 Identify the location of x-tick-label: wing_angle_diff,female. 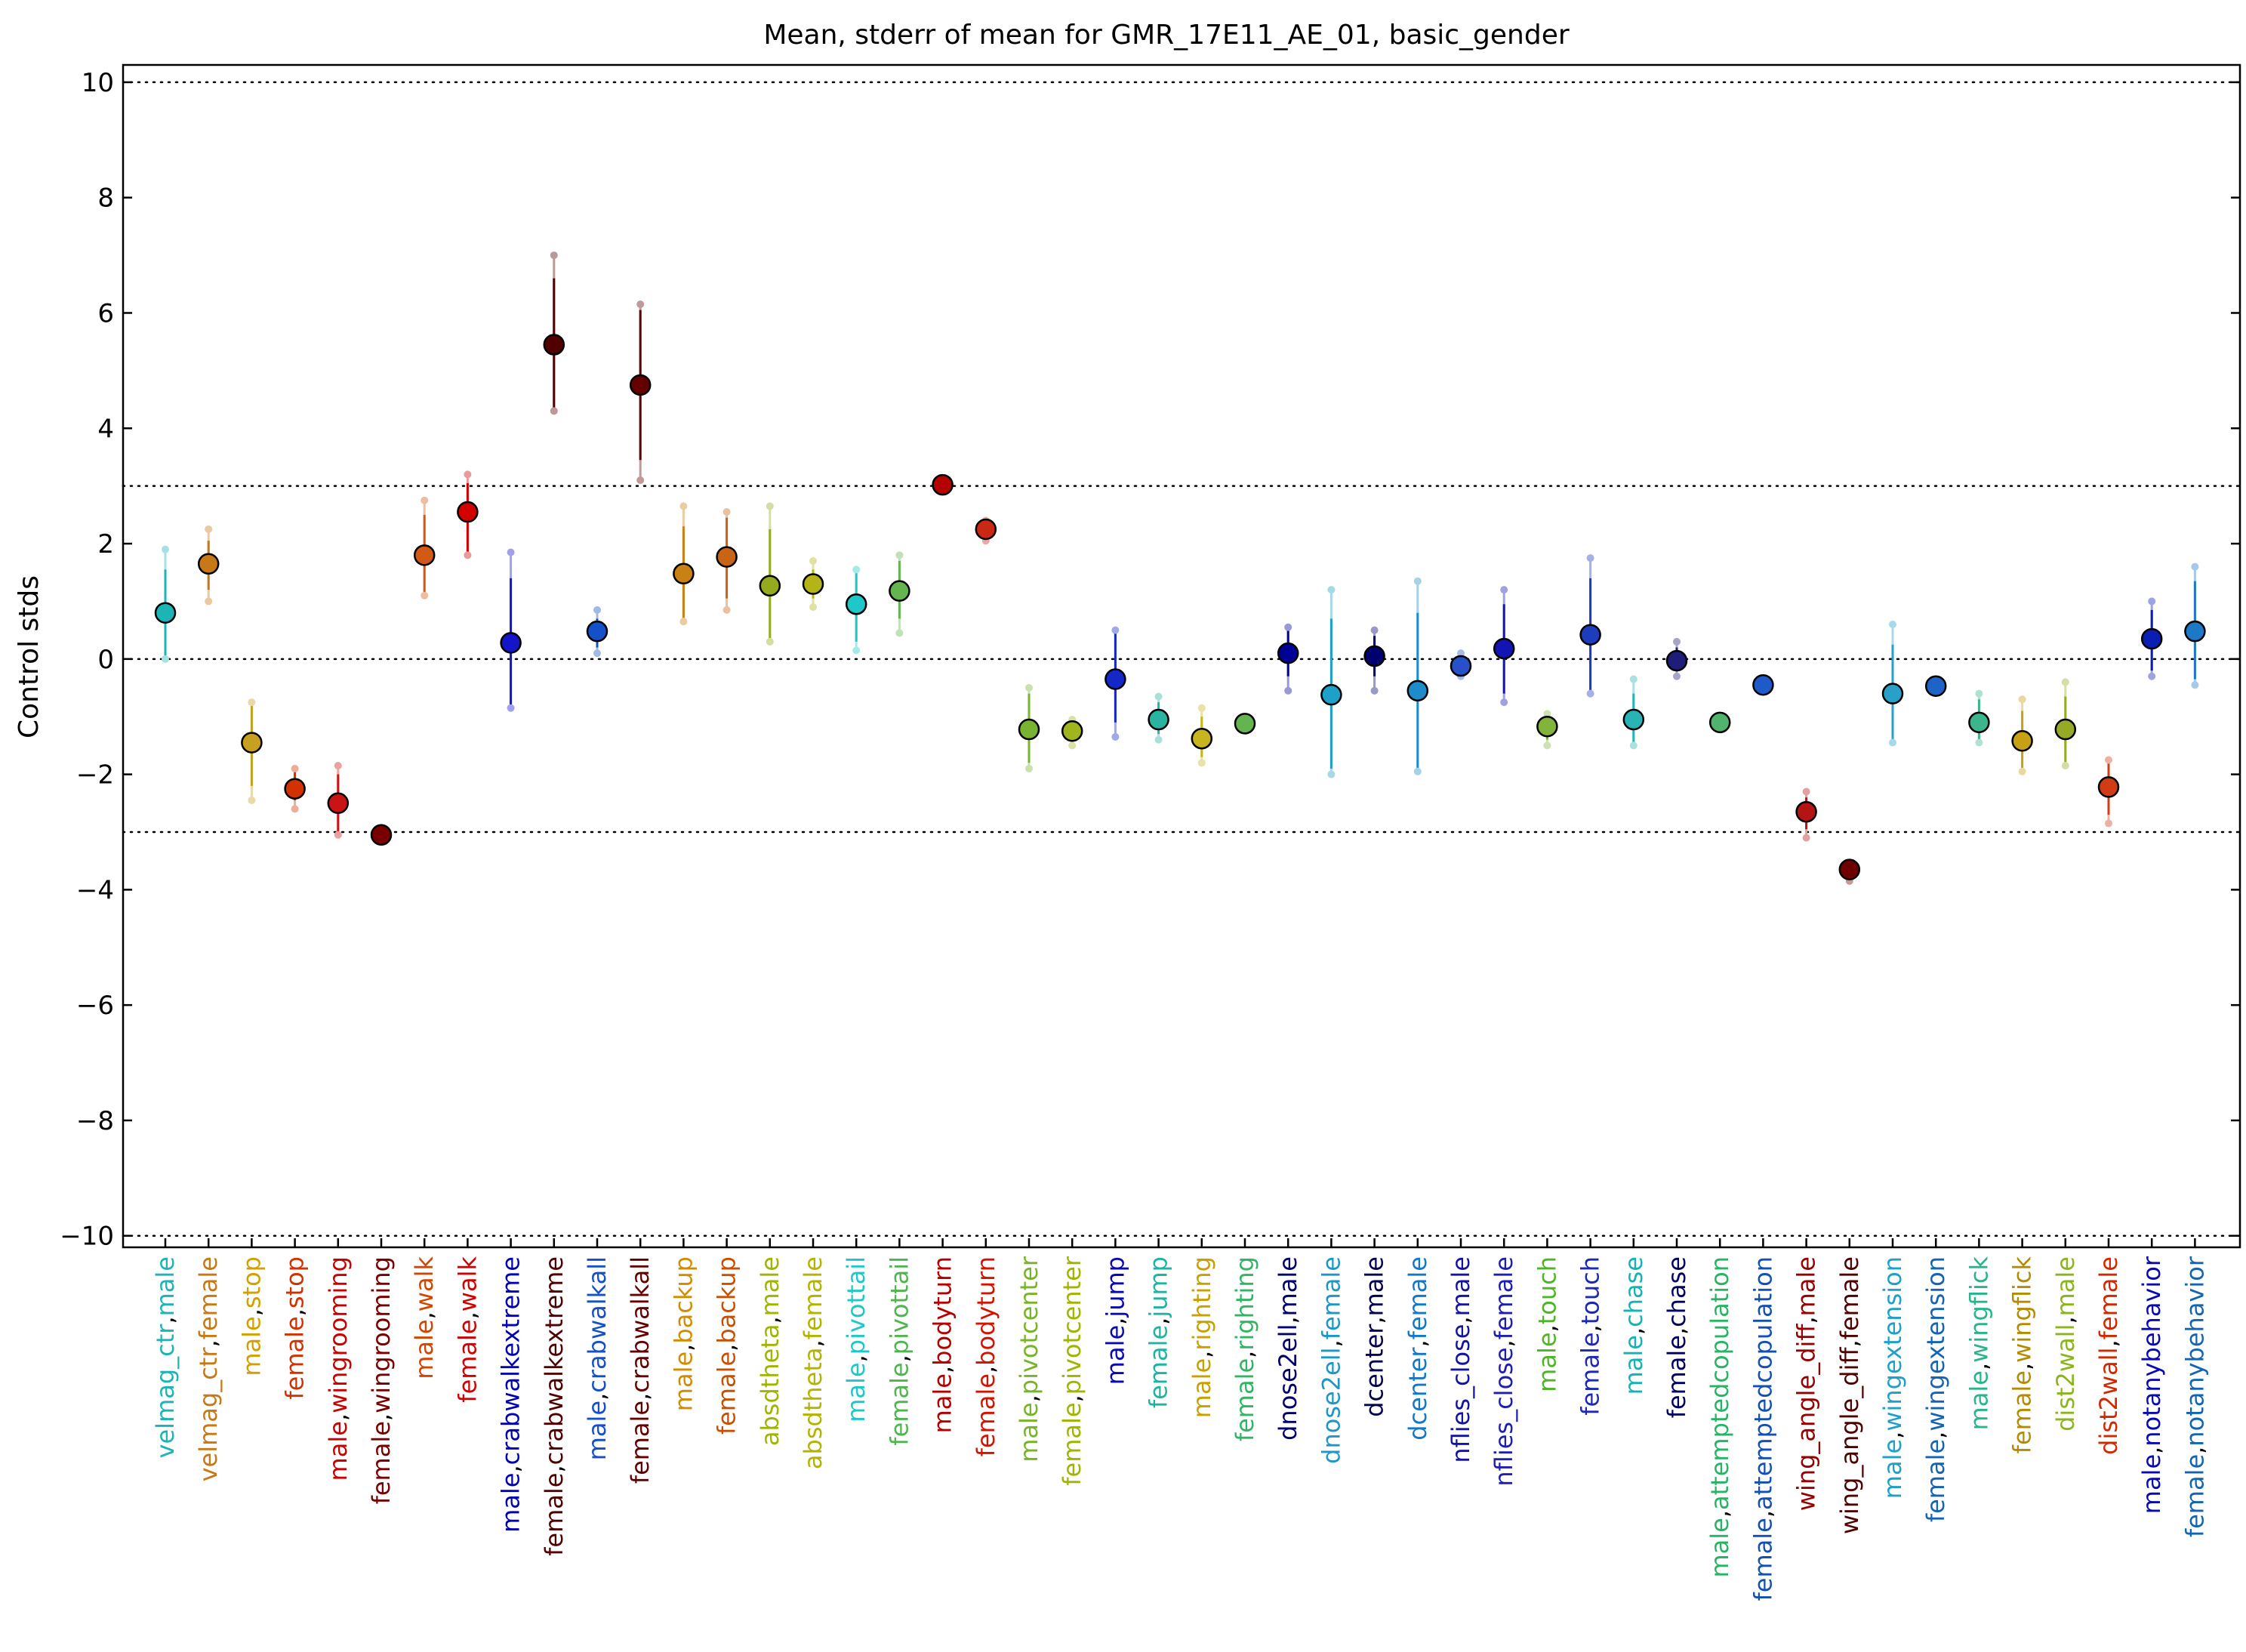
(1849, 1395).